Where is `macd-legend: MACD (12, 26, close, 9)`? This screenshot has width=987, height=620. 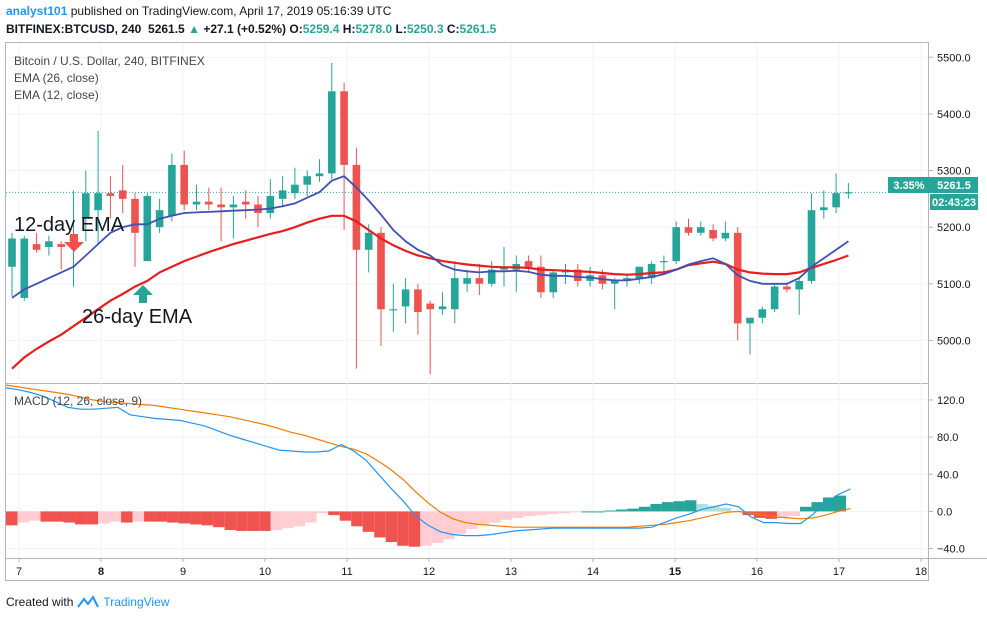 macd-legend: MACD (12, 26, close, 9) is located at coordinates (78, 401).